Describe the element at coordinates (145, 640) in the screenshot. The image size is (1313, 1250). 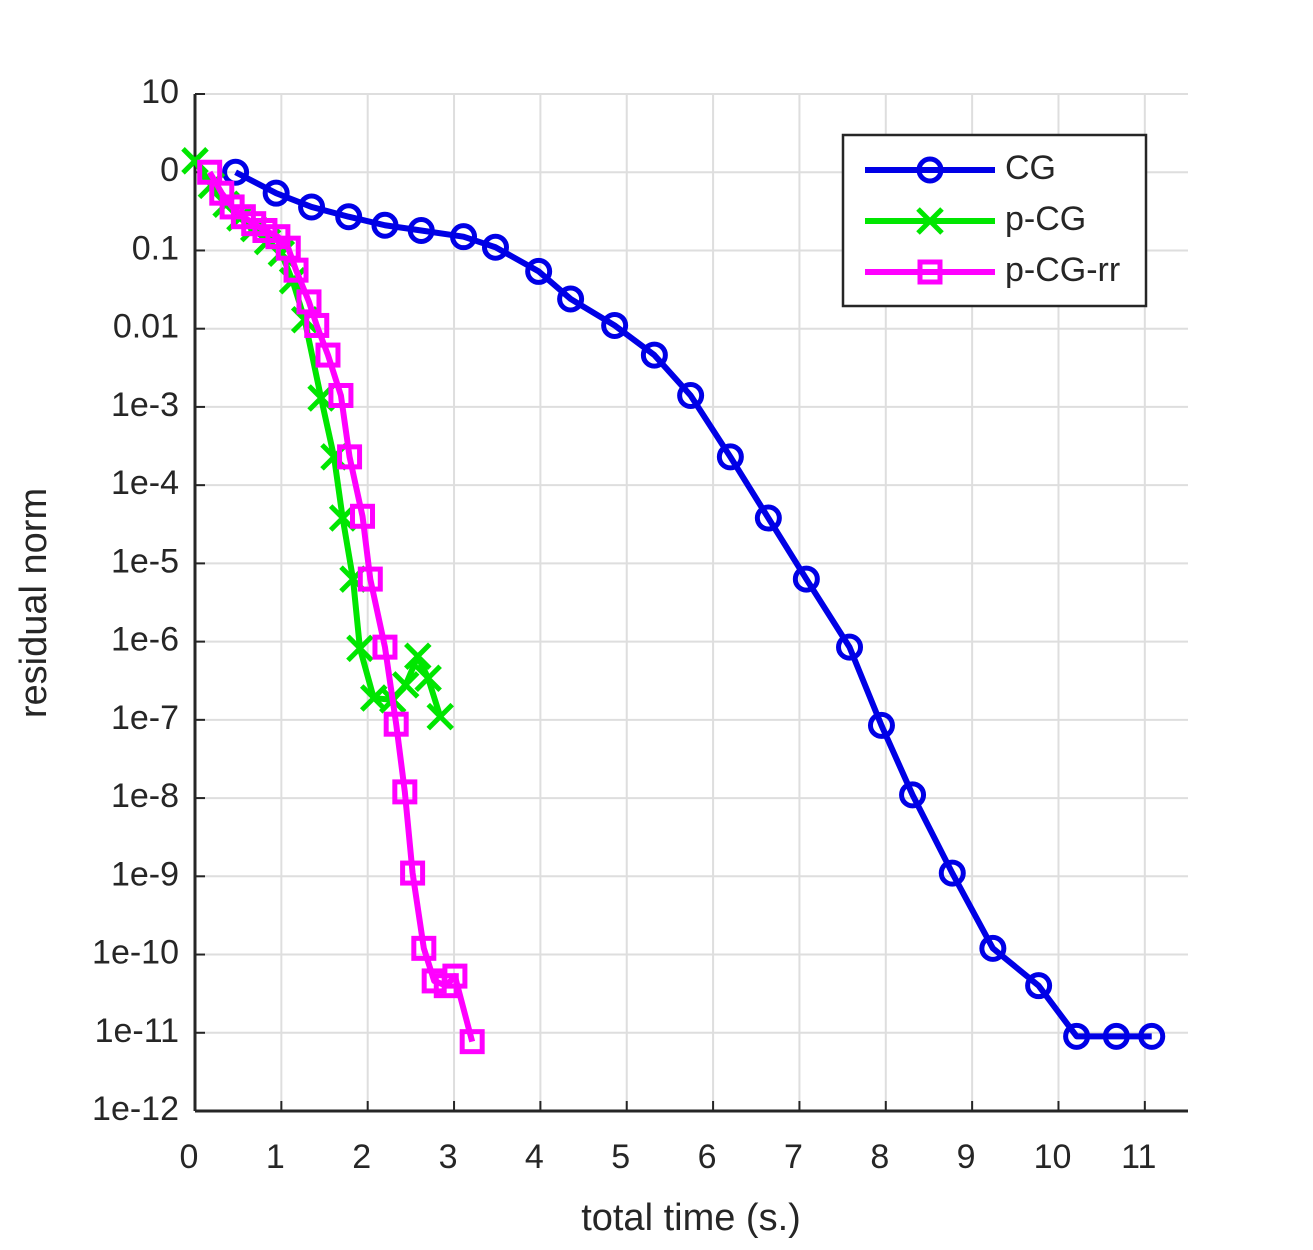
I see `y-tick-label: 1e-6` at that location.